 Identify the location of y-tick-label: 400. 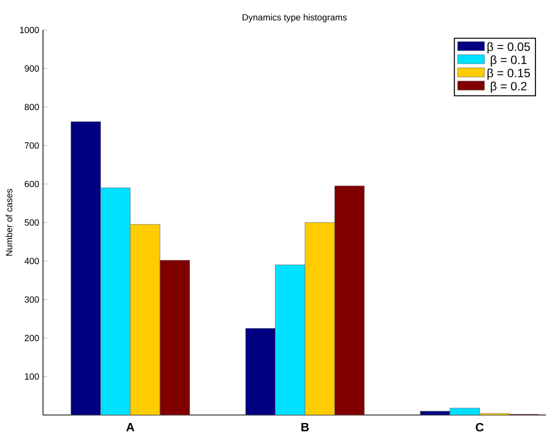
(31, 261).